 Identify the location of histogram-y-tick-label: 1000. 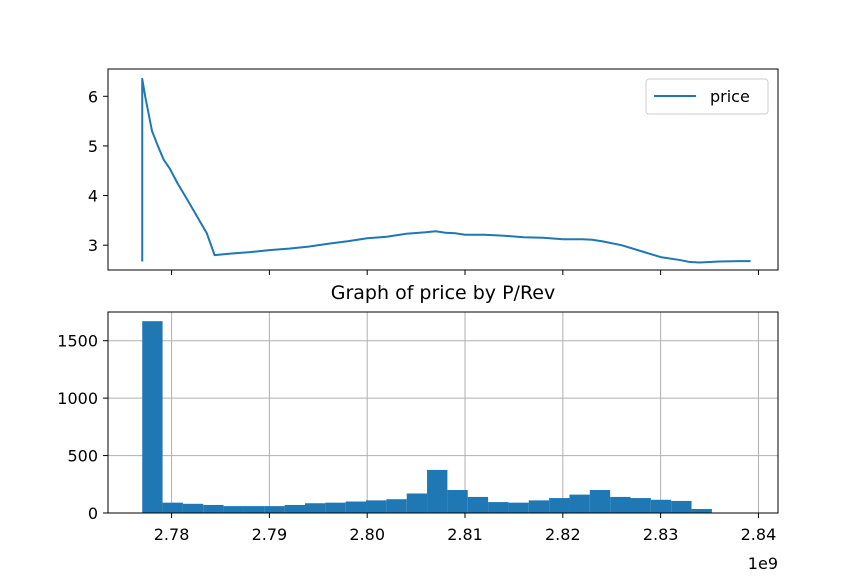
(77, 398).